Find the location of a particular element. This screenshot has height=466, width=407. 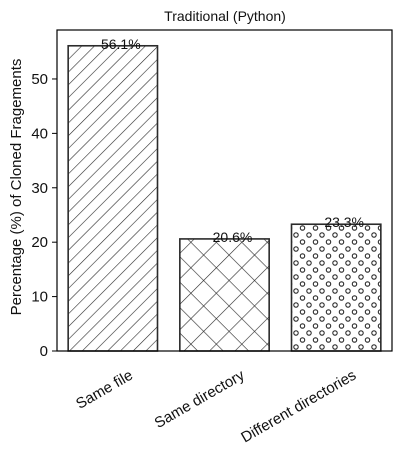

data-label: 56.1% is located at coordinates (121, 44).